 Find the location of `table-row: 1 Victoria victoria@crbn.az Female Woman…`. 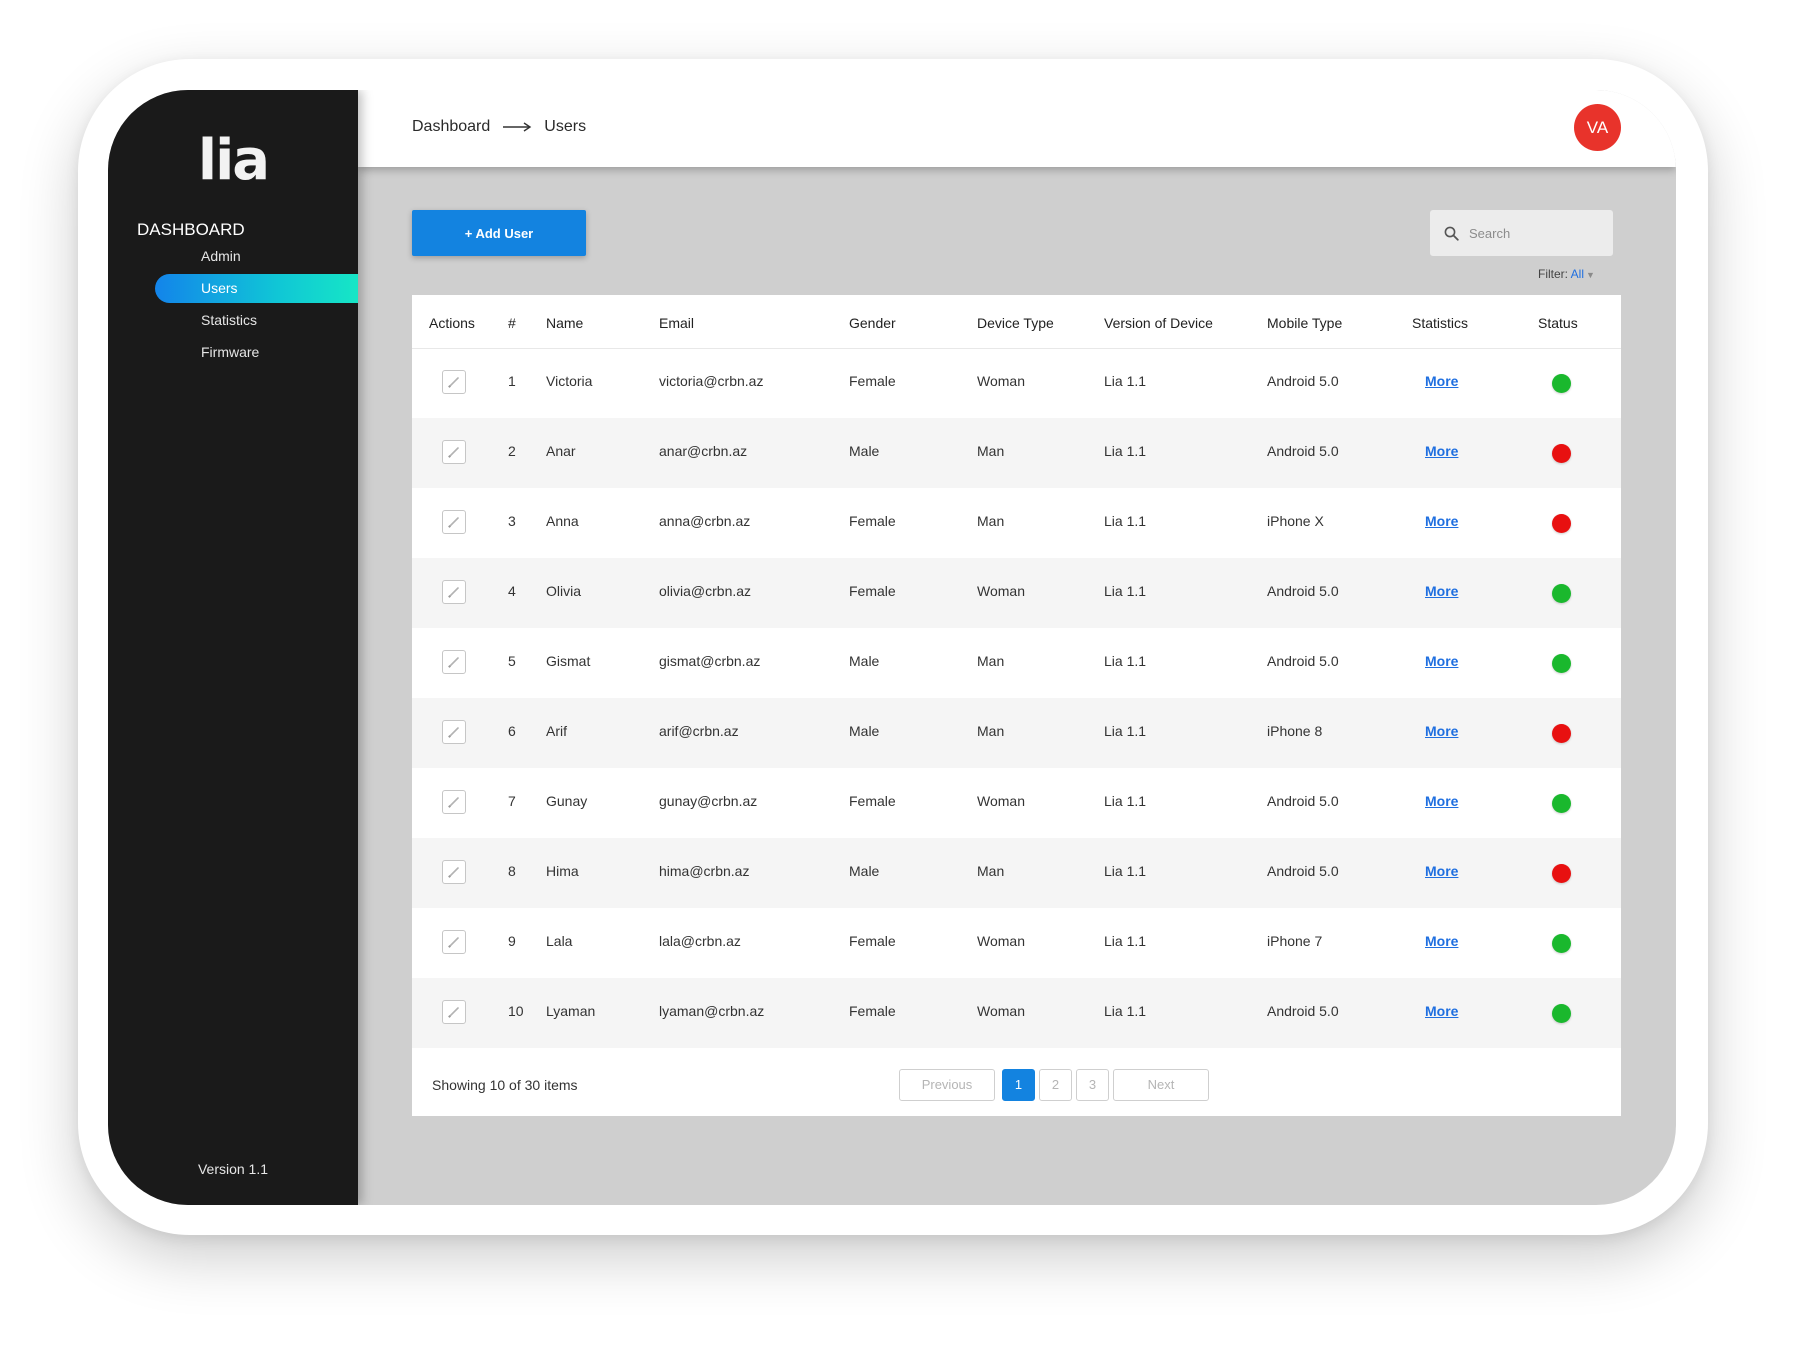

table-row: 1 Victoria victoria@crbn.az Female Woman… is located at coordinates (1016, 383).